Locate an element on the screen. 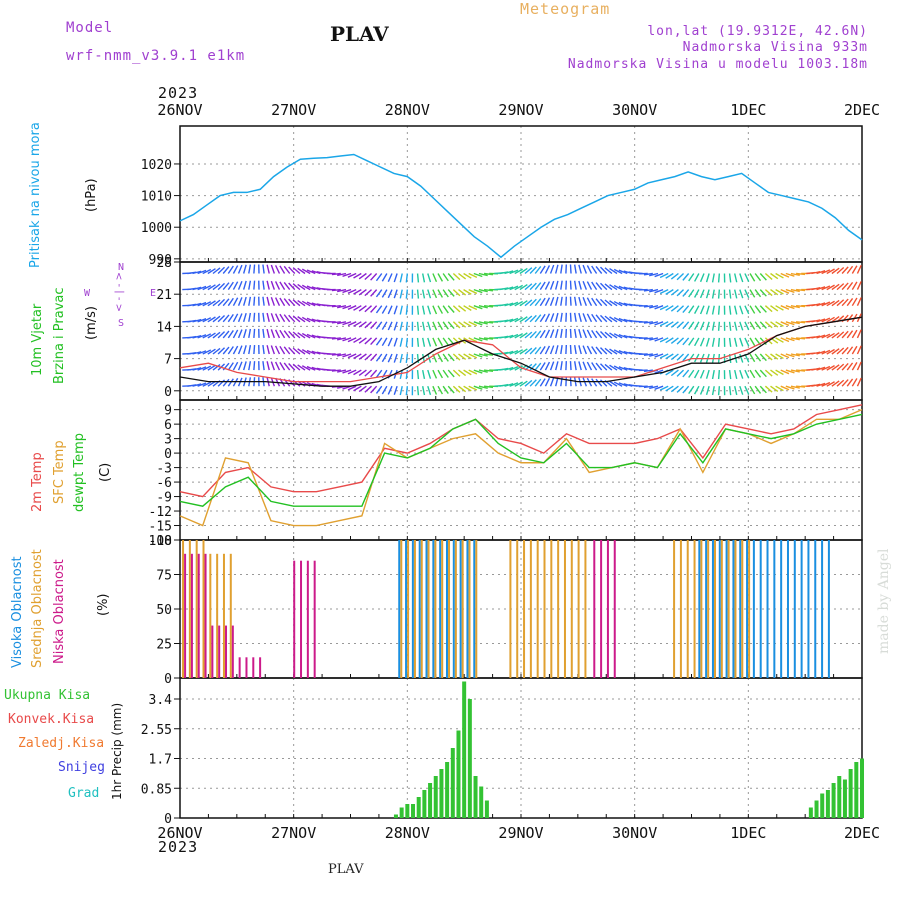  y-tick-label: 0 is located at coordinates (168, 679).